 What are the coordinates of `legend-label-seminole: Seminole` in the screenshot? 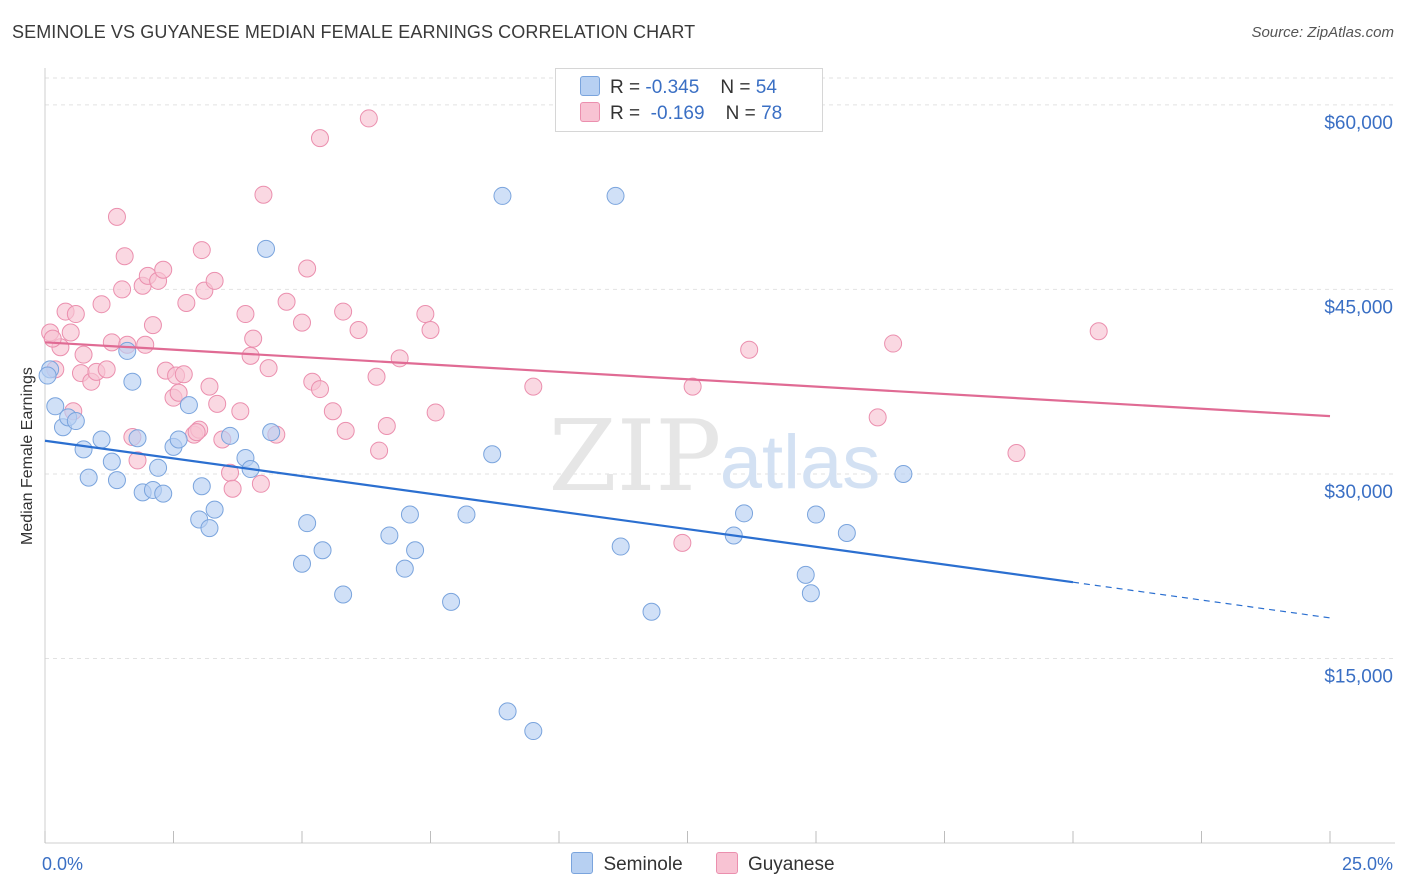 It's located at (643, 864).